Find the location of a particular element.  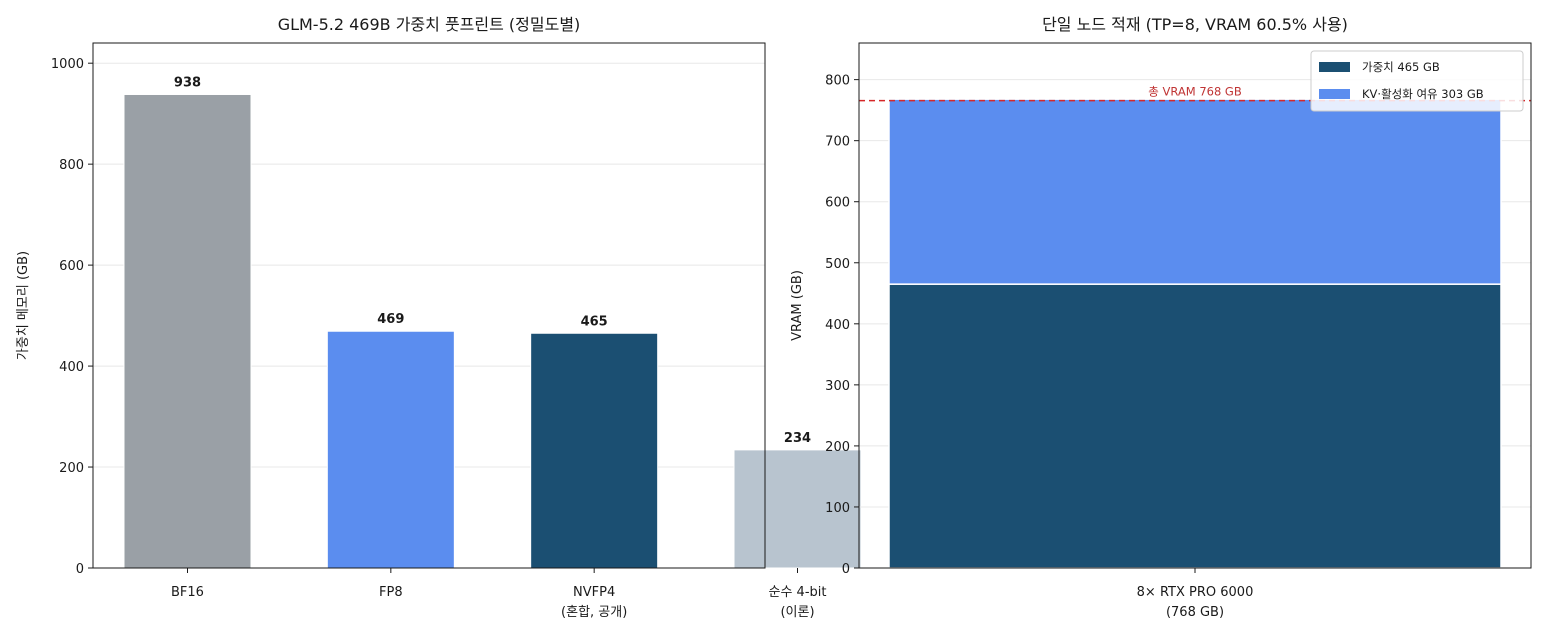

bar-nvfp4 is located at coordinates (594, 450).